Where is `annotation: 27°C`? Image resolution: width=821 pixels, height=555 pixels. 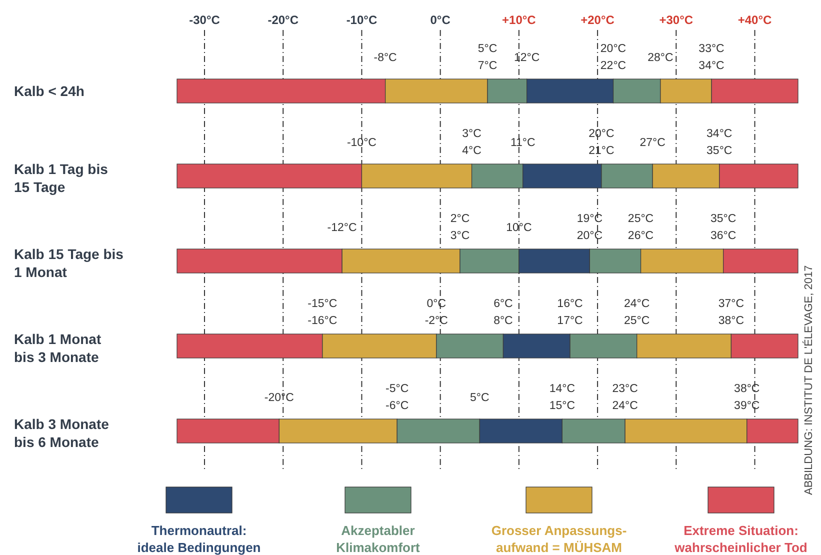
annotation: 27°C is located at coordinates (653, 143).